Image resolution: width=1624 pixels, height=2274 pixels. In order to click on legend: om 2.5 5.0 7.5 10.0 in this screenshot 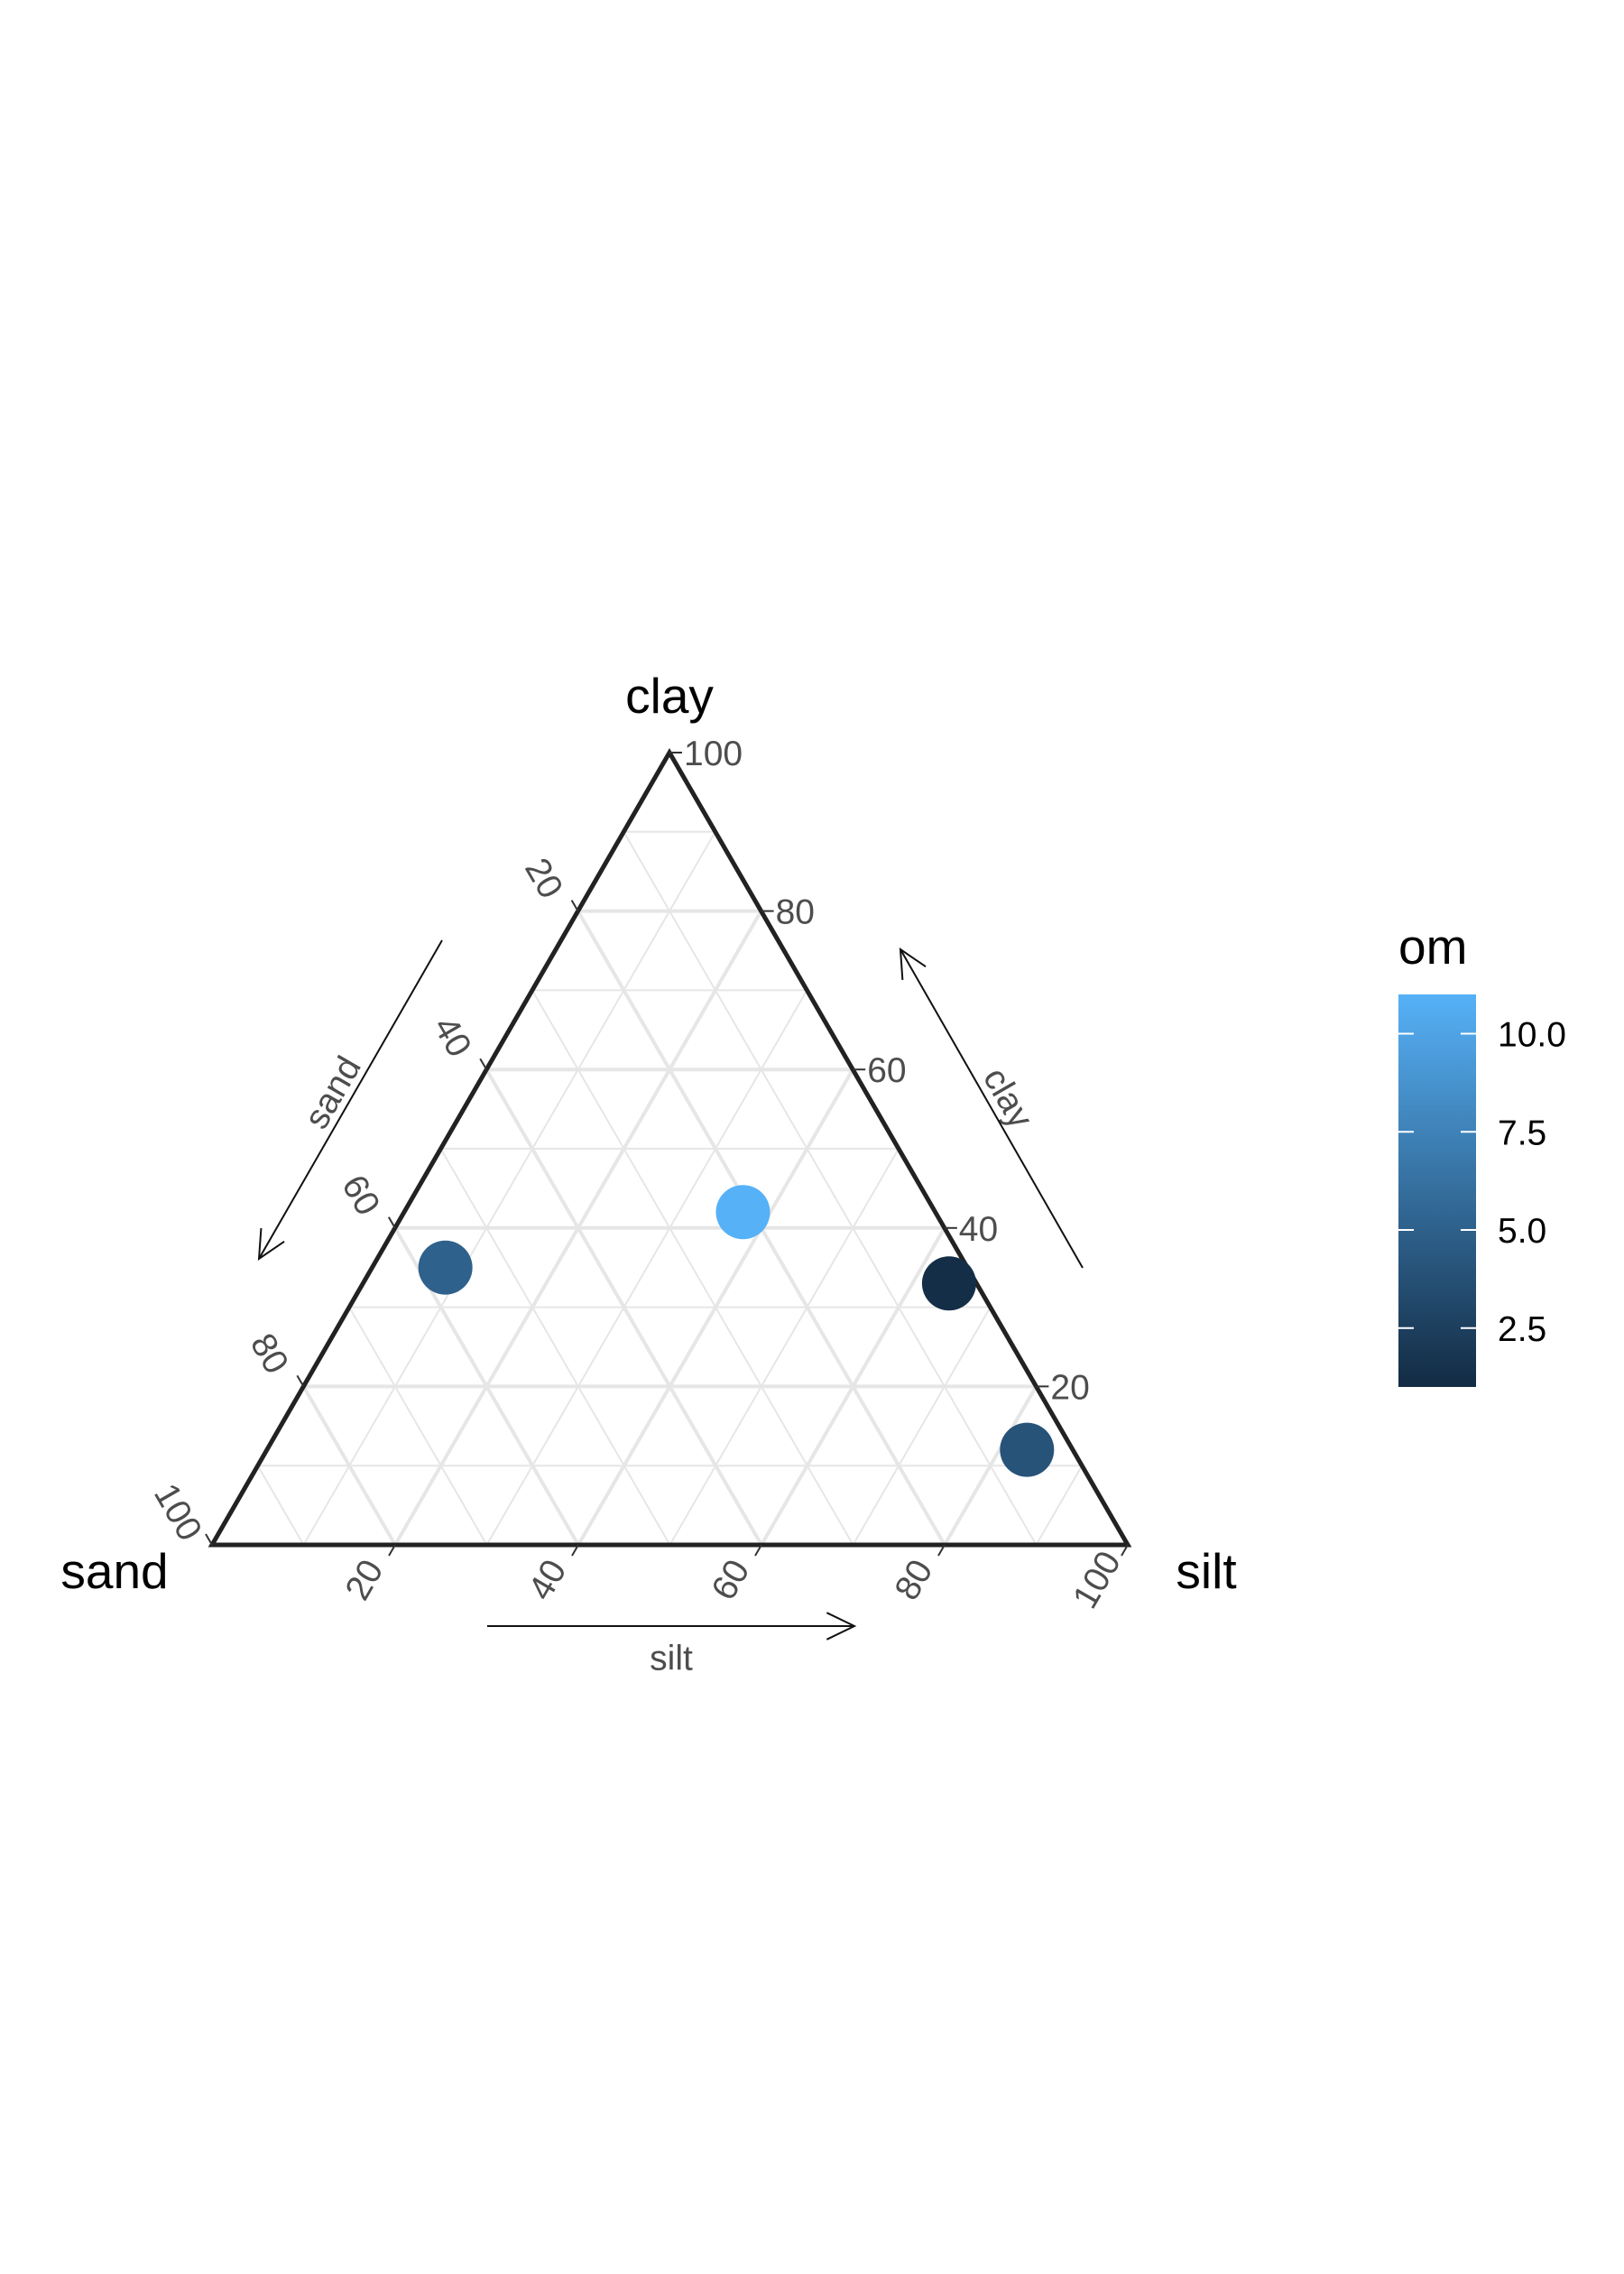, I will do `click(1482, 1153)`.